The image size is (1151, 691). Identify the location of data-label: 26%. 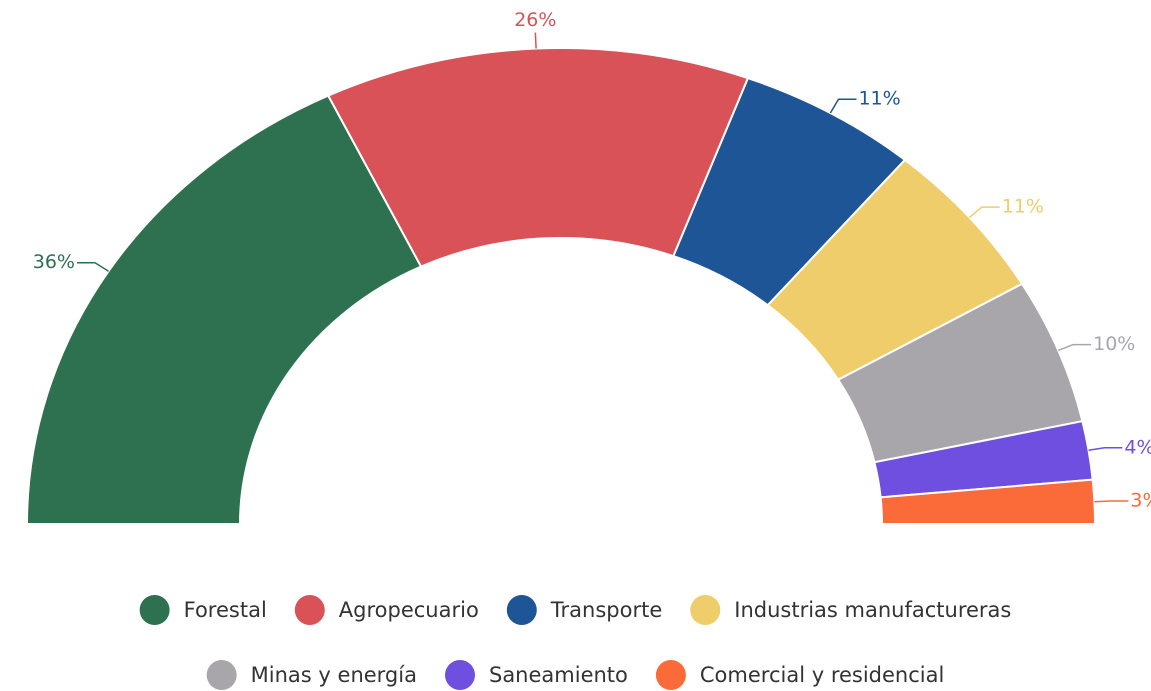
(535, 20).